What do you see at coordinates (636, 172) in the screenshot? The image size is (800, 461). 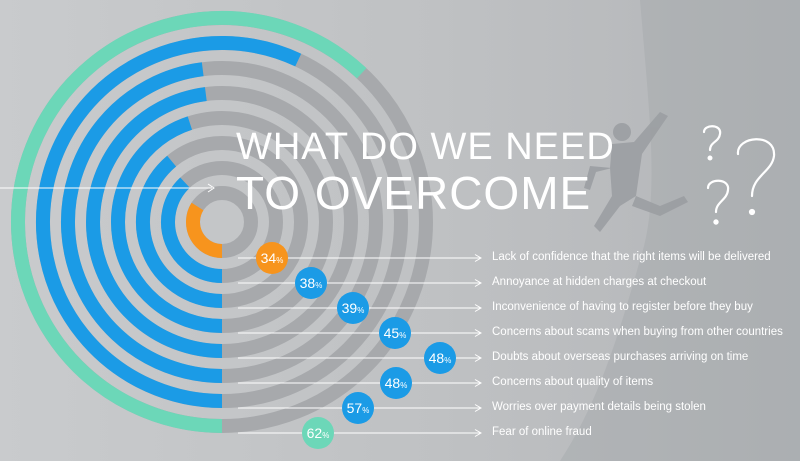 I see `climber-silhouette` at bounding box center [636, 172].